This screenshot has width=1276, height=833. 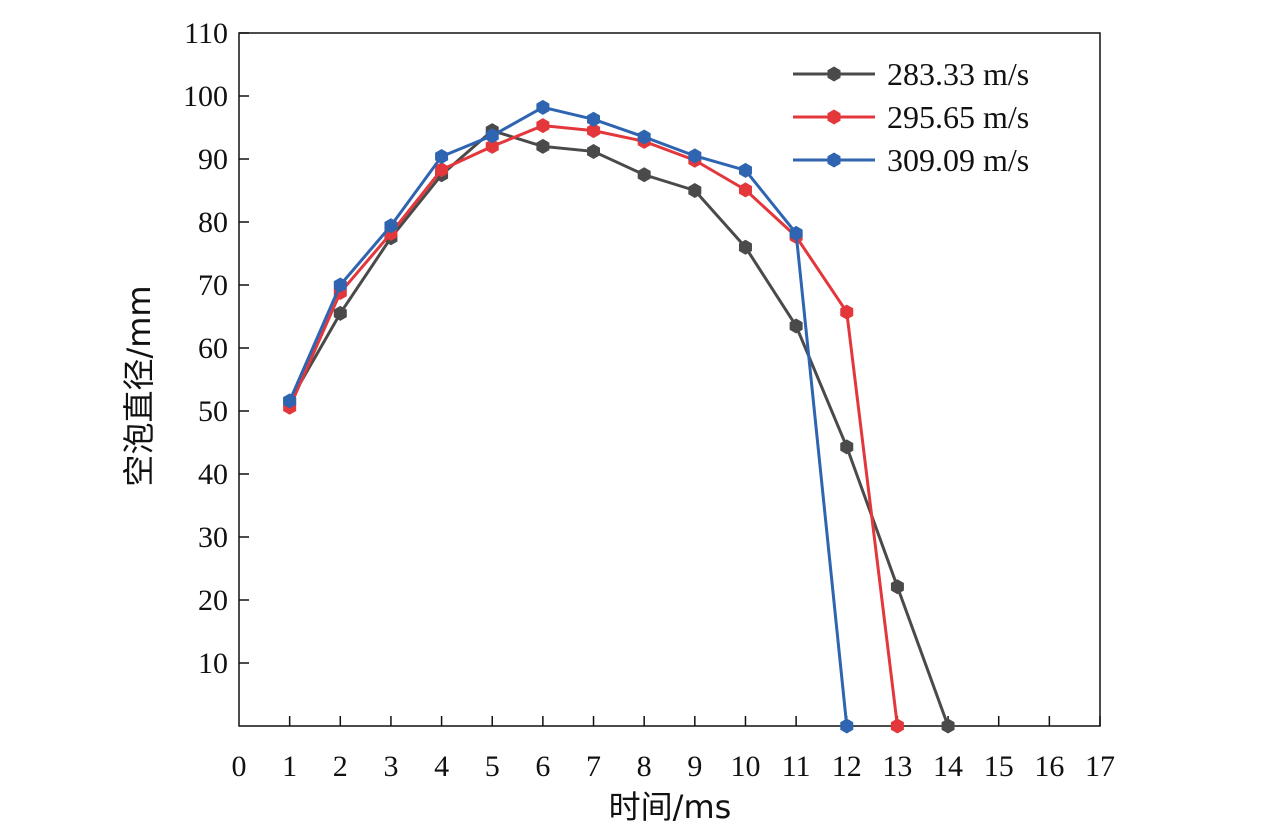 What do you see at coordinates (796, 766) in the screenshot?
I see `x-tick-label: 11` at bounding box center [796, 766].